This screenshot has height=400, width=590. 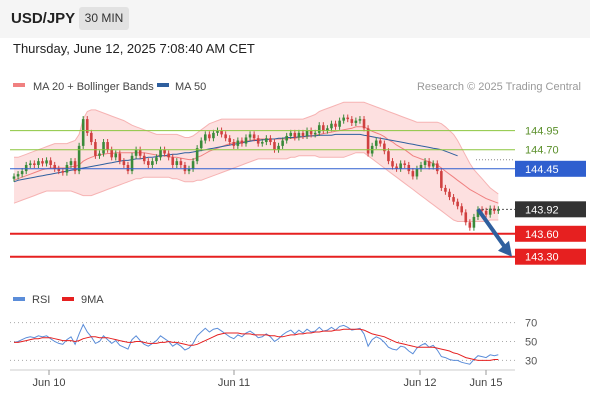 I want to click on support-label: 143.60, so click(x=542, y=235).